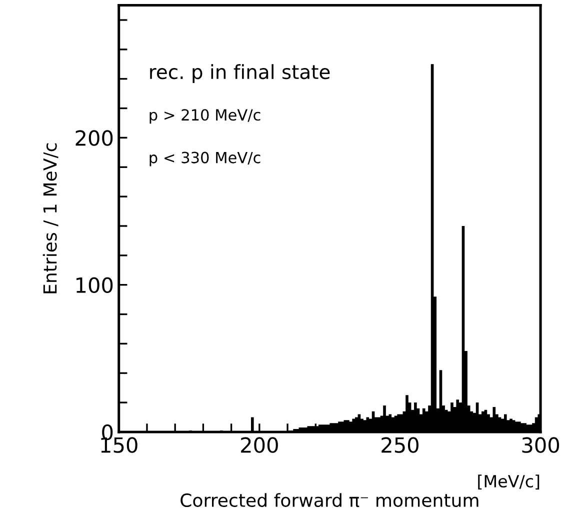 The width and height of the screenshot is (566, 530). I want to click on x-tick-label: 200, so click(259, 445).